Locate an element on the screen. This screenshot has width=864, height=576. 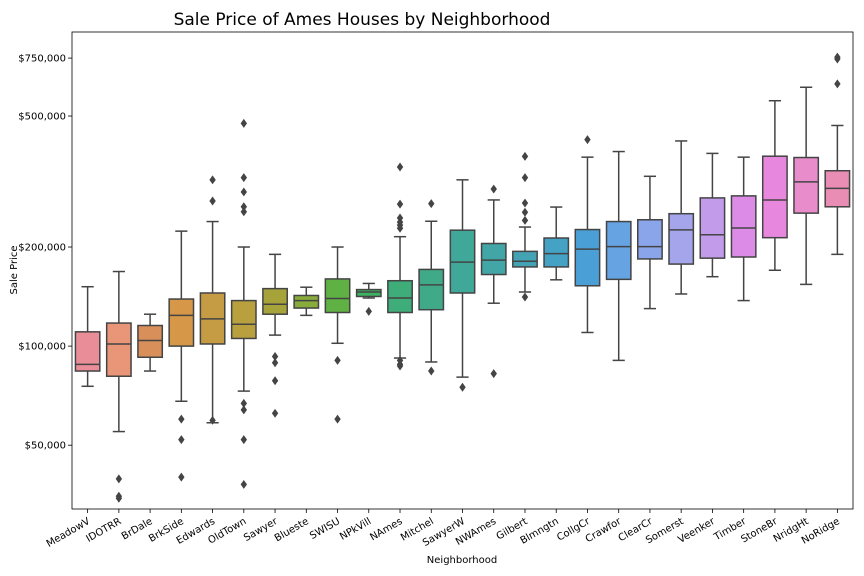
box-SWISU is located at coordinates (337, 335).